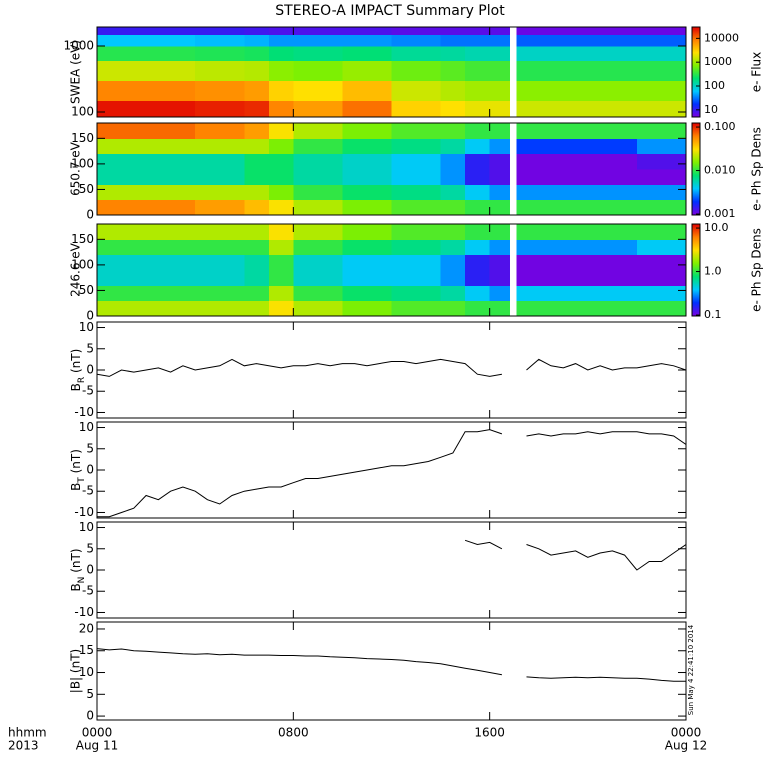 Image resolution: width=780 pixels, height=780 pixels. What do you see at coordinates (489, 733) in the screenshot?
I see `x-tick-label: 1600` at bounding box center [489, 733].